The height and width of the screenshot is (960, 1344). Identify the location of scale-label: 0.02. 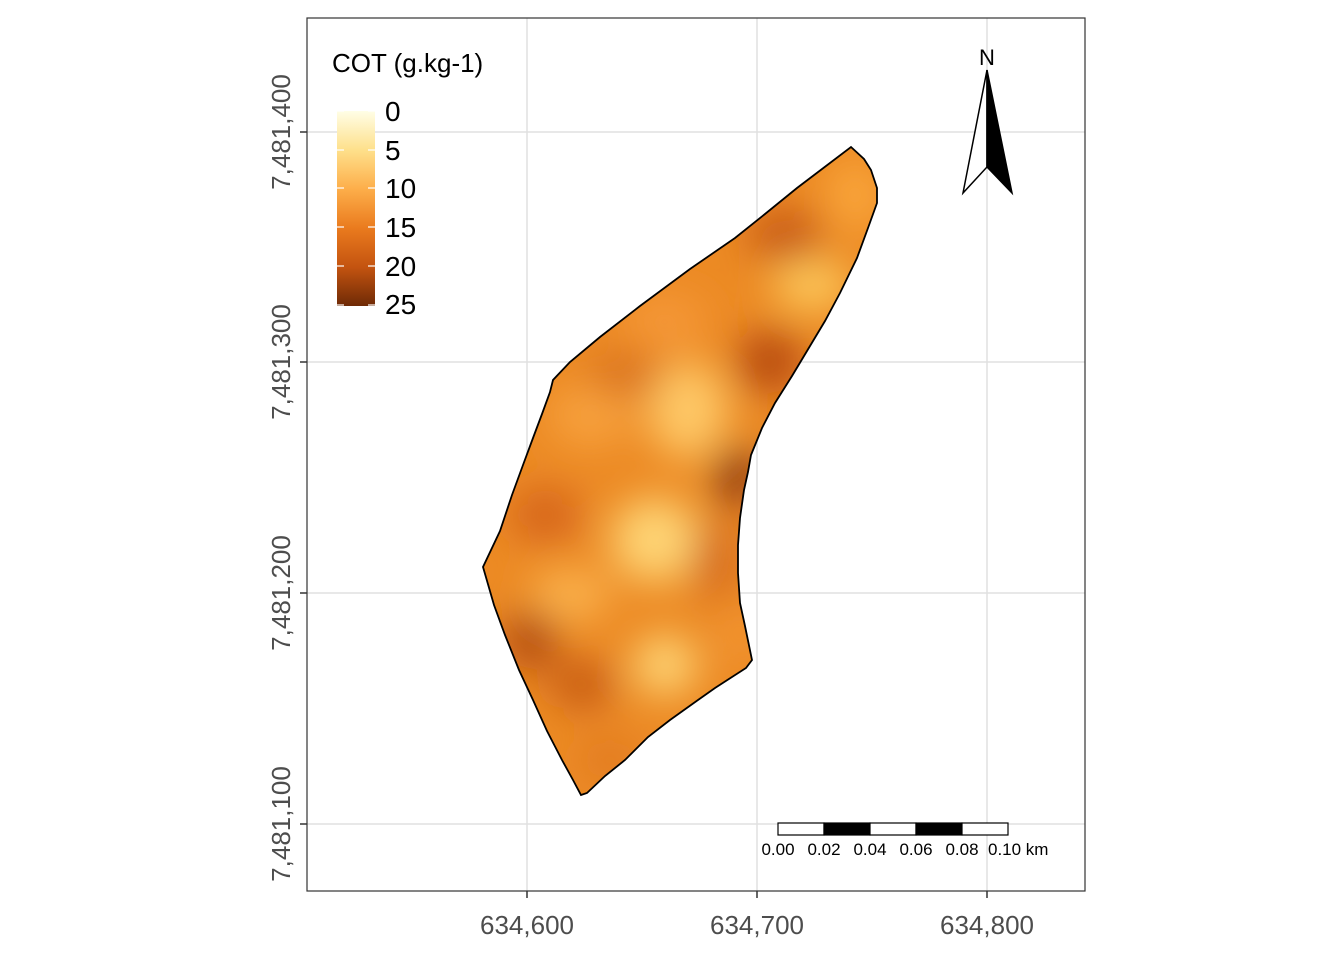
(823, 849).